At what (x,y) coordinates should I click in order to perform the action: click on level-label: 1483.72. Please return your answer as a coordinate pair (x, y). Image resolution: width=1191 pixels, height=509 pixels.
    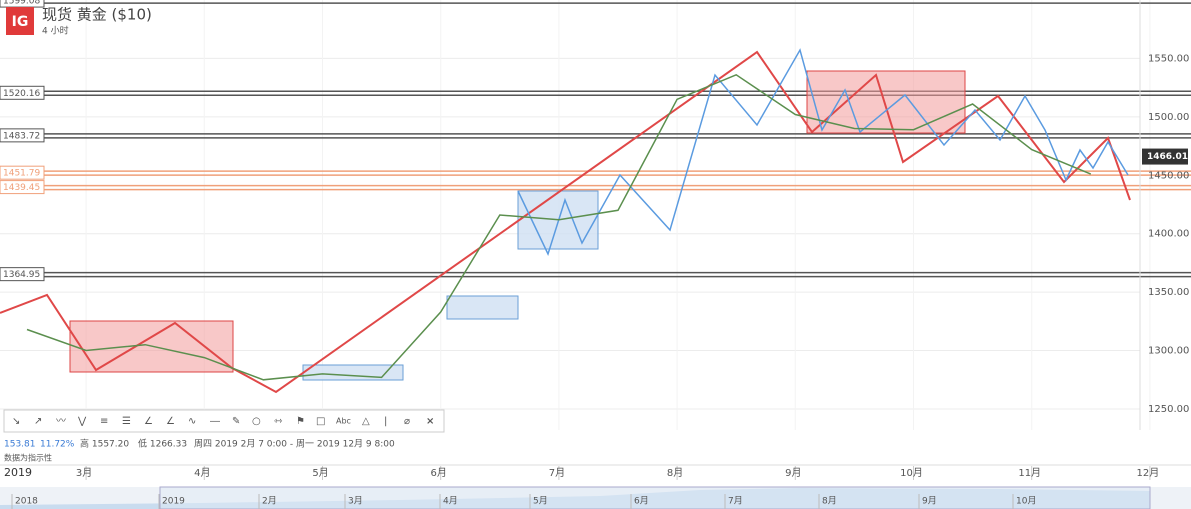
    Looking at the image, I should click on (21, 136).